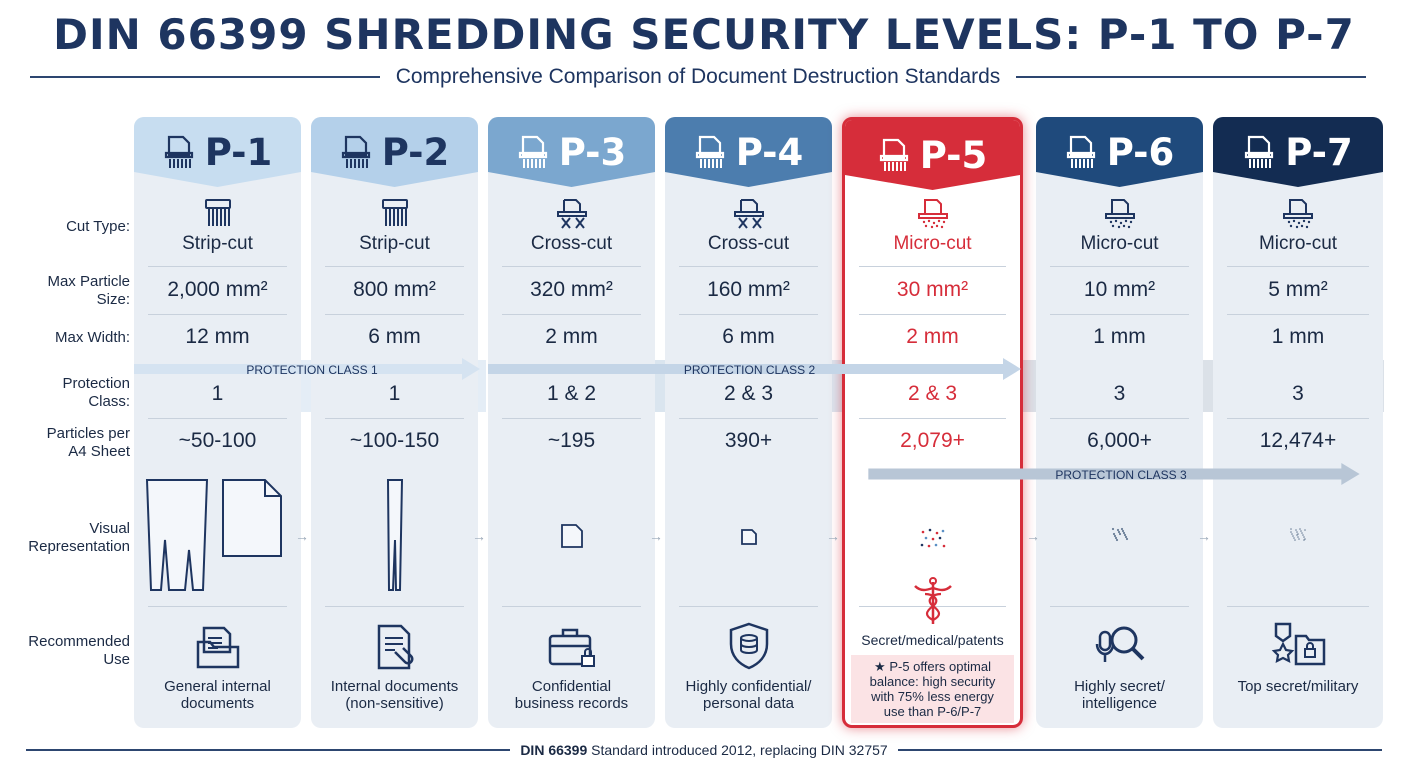  Describe the element at coordinates (932, 640) in the screenshot. I see `recommended-use-text: Secret/medical/patents` at that location.